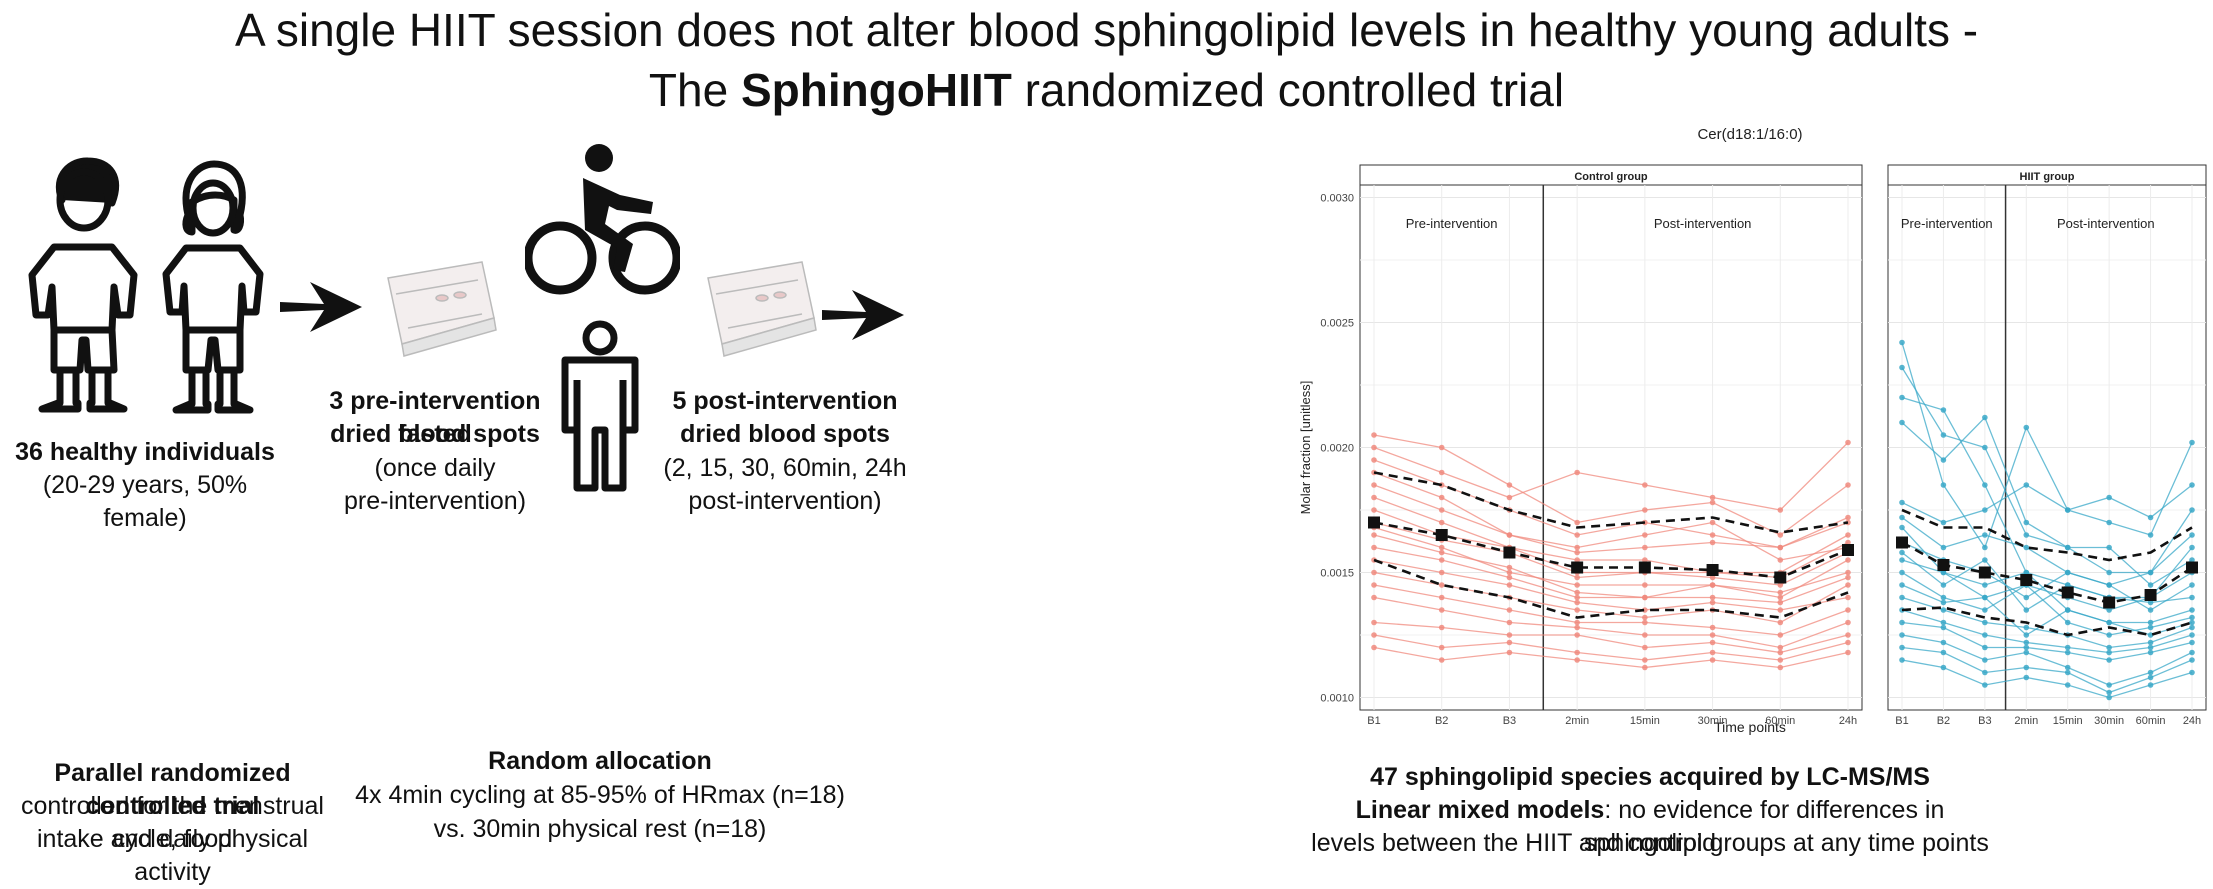  I want to click on mean-line, so click(2047, 572).